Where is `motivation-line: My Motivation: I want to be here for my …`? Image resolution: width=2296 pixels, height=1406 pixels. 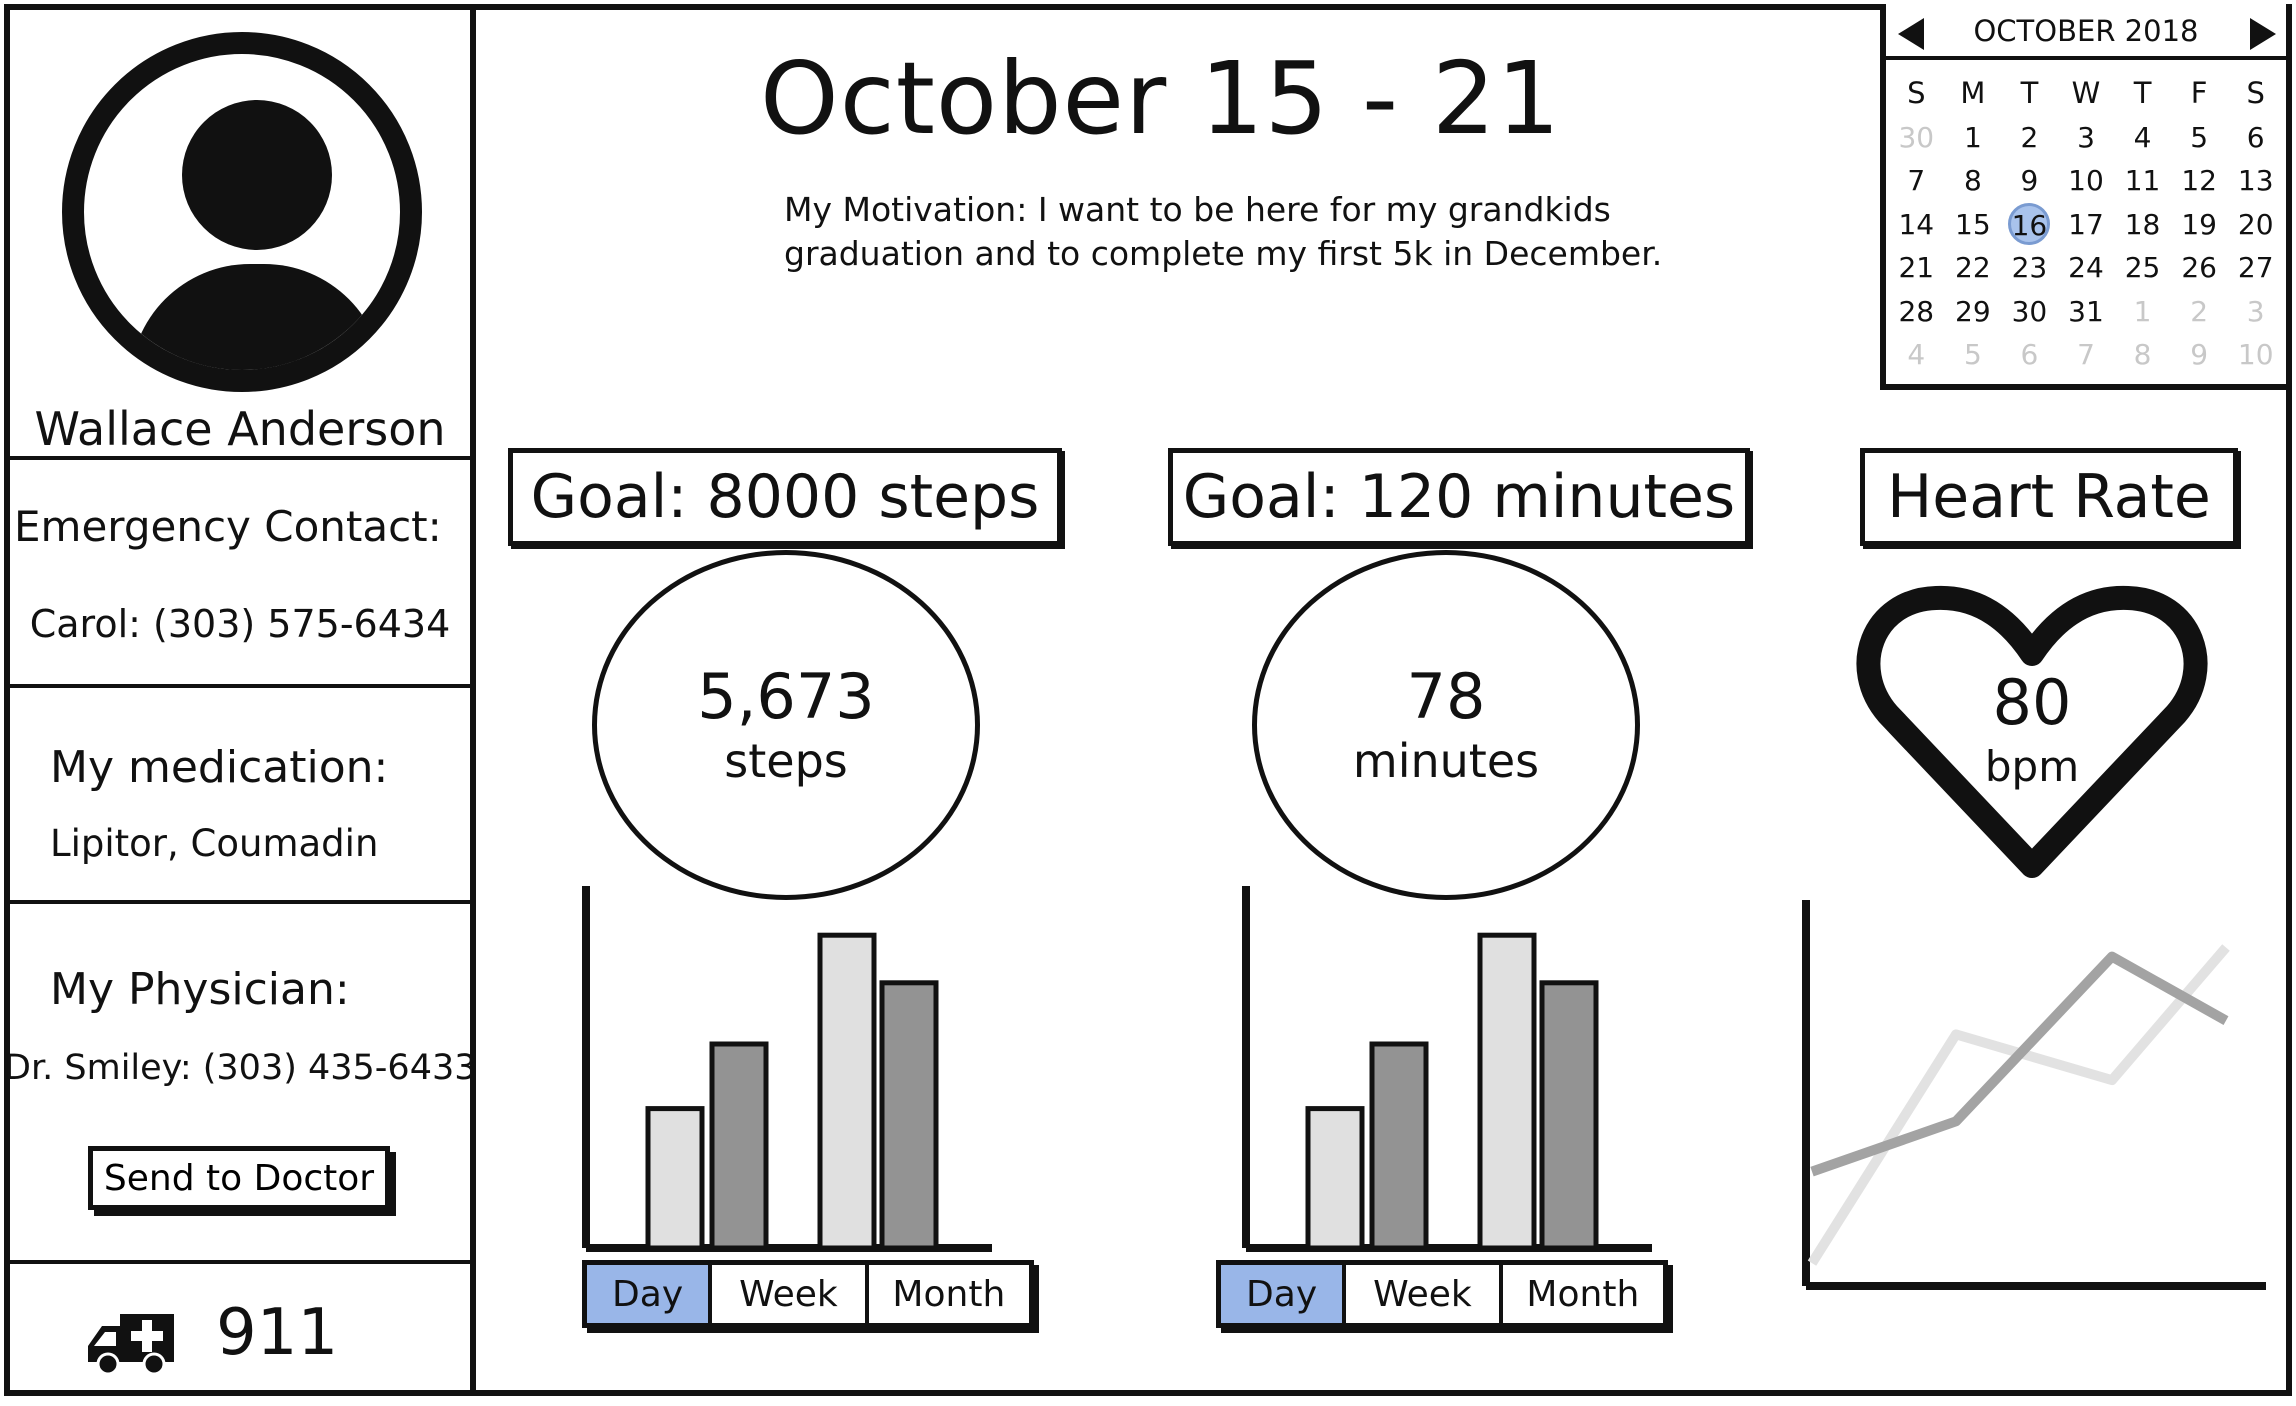 motivation-line: My Motivation: I want to be here for my … is located at coordinates (1197, 209).